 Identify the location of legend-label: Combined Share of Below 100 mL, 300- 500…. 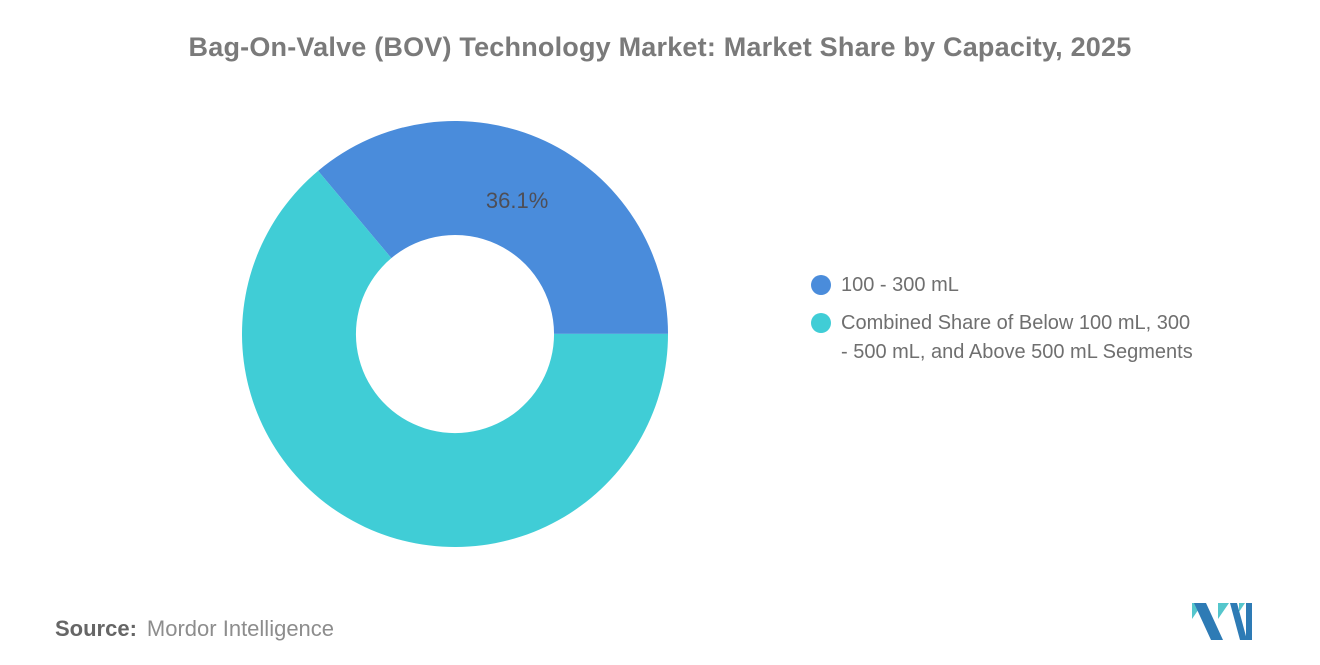
(1017, 337).